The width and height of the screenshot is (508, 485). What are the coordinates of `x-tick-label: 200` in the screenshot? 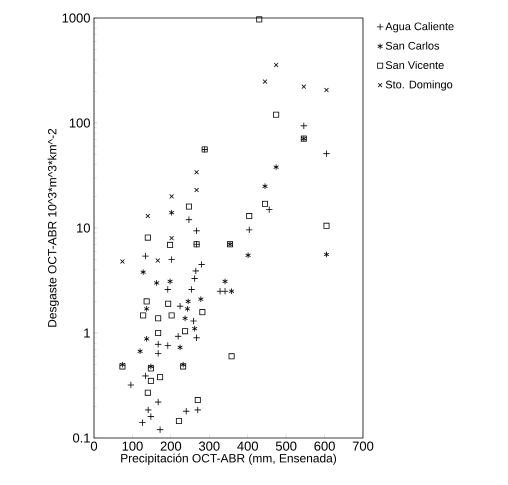 It's located at (171, 446).